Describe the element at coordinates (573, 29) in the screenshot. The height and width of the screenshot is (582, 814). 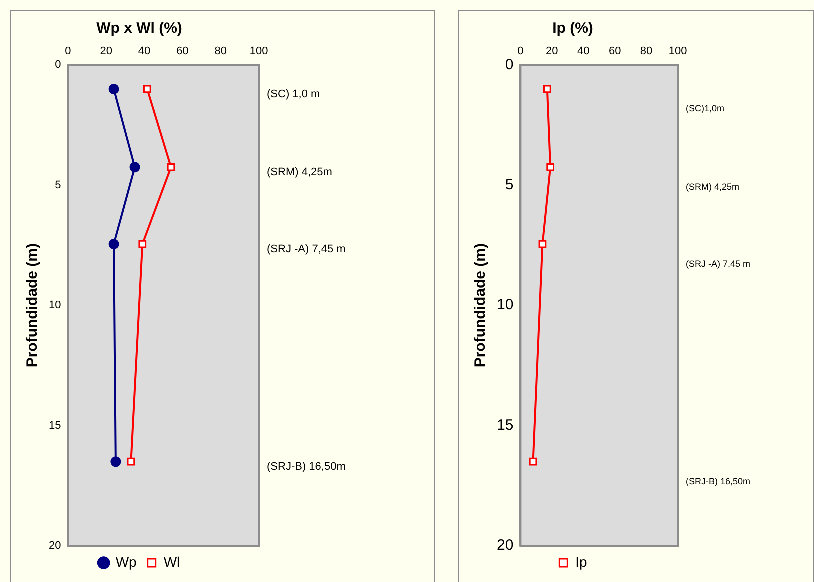
I see `chart-title: Ip (%)` at that location.